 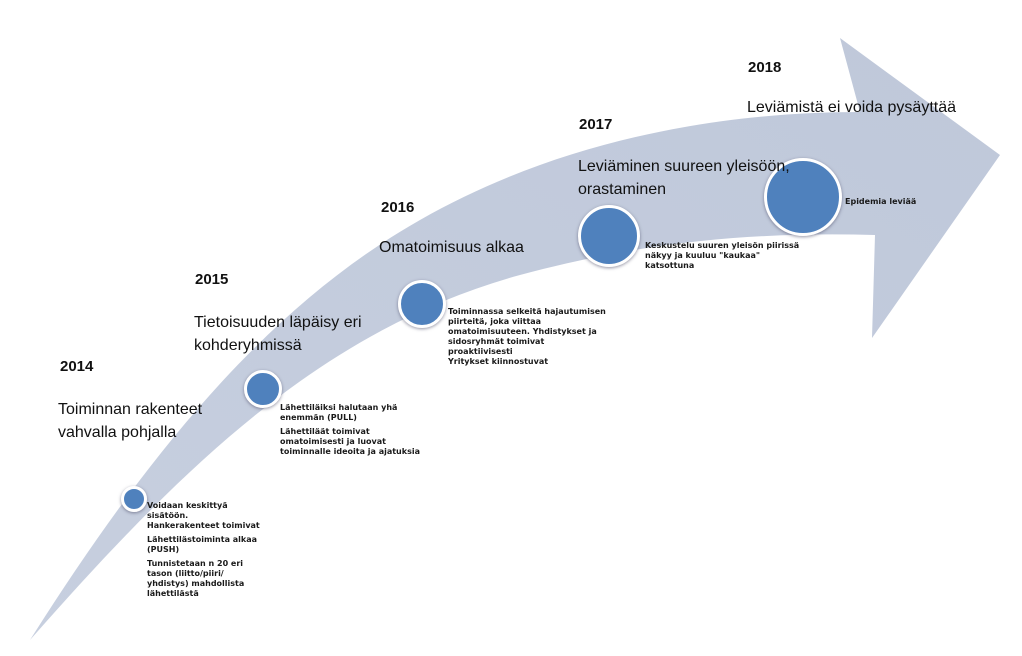 I want to click on year-label-2014: 2014, so click(x=77, y=366).